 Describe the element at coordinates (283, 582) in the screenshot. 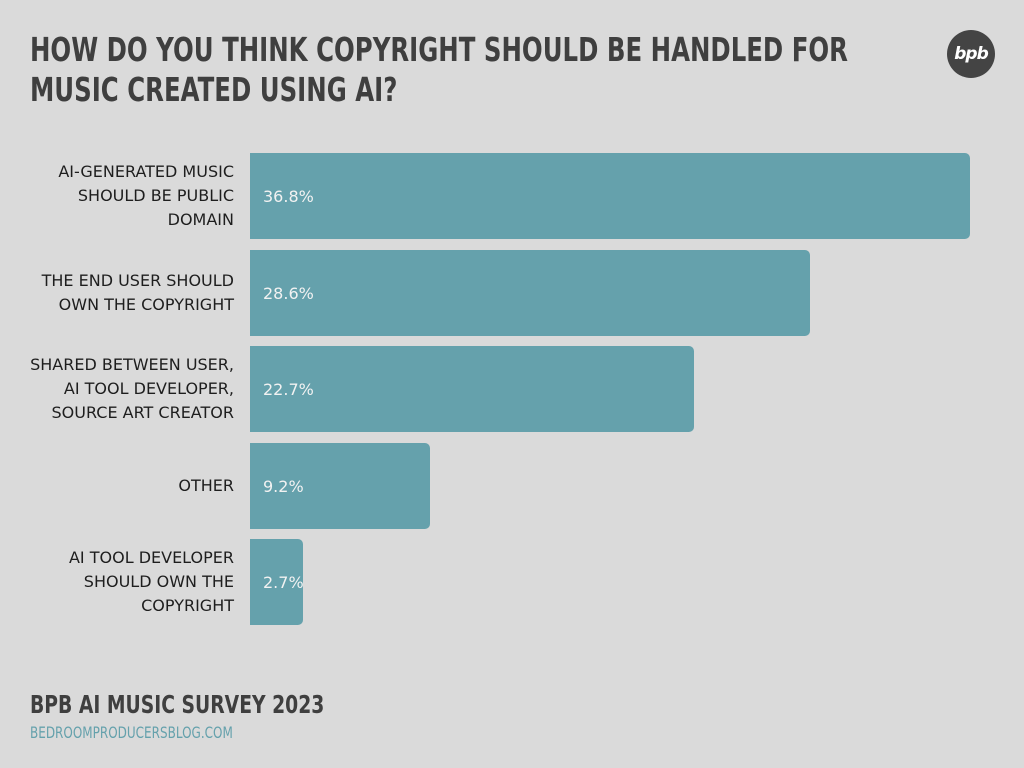

I see `bar-value-label: 2.7%` at that location.